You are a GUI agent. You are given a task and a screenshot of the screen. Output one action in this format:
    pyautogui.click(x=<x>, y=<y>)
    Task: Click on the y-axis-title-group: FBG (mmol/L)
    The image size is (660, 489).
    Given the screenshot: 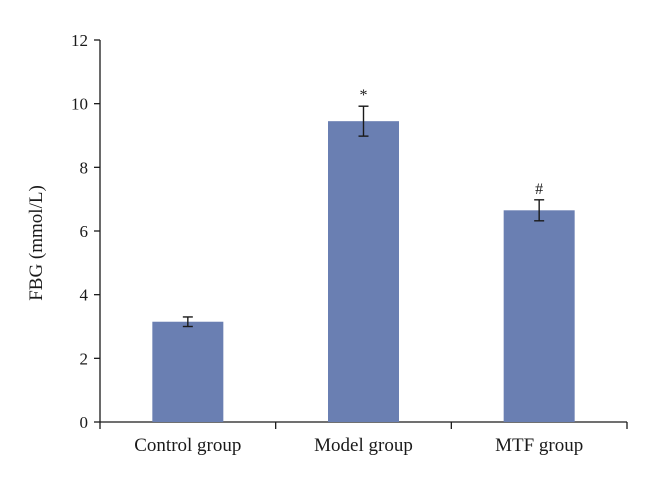 What is the action you would take?
    pyautogui.click(x=36, y=243)
    